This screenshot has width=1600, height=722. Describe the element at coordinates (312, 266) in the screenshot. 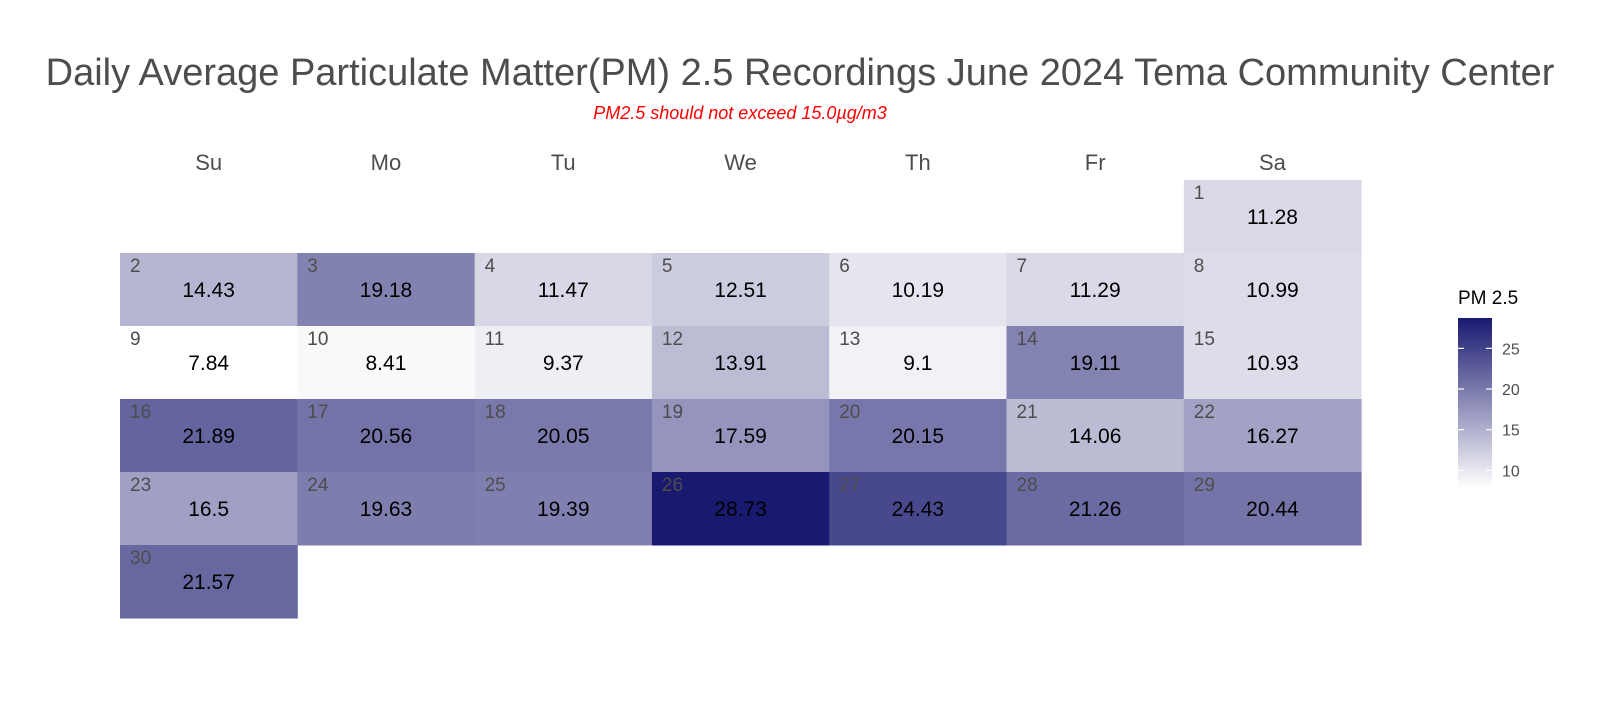

I see `day-number: 3` at that location.